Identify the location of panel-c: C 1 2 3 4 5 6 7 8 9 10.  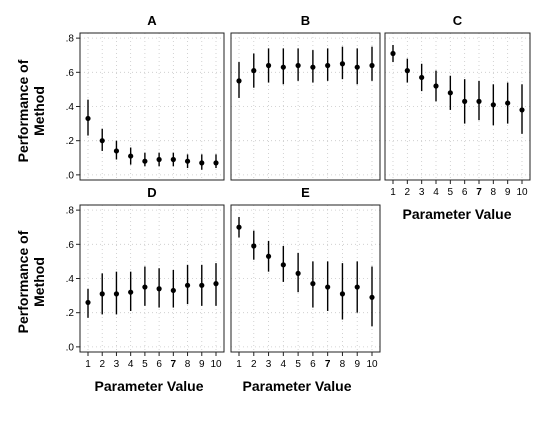
(457, 105).